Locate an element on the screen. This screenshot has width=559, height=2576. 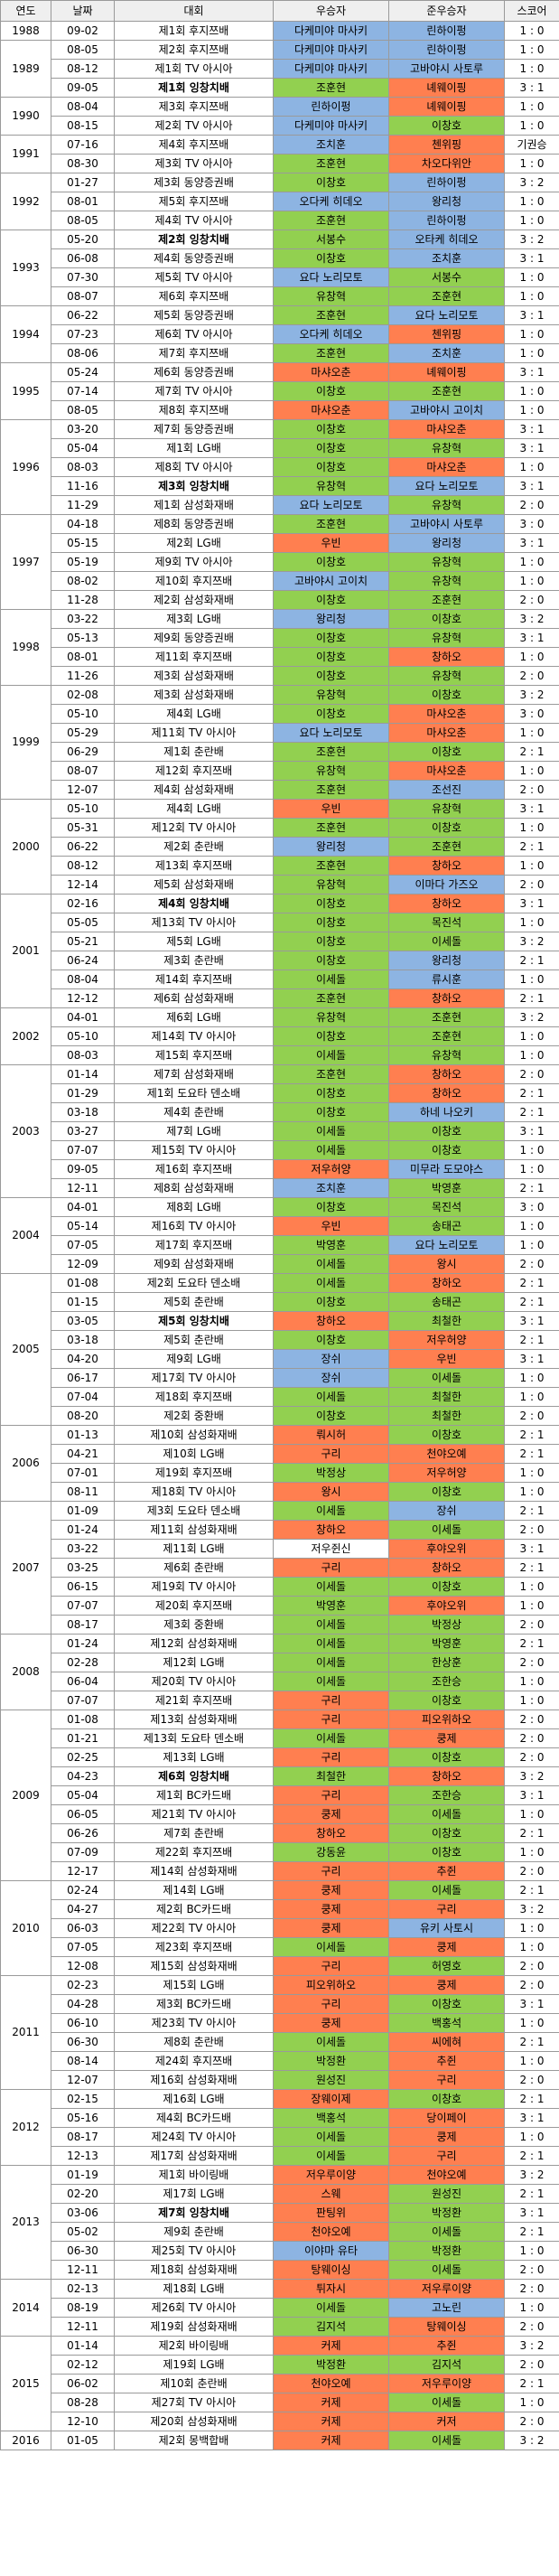
table-row: 08-14 제24회 후지쯔배 박정환 추쥔 1 : 0 is located at coordinates (280, 2061).